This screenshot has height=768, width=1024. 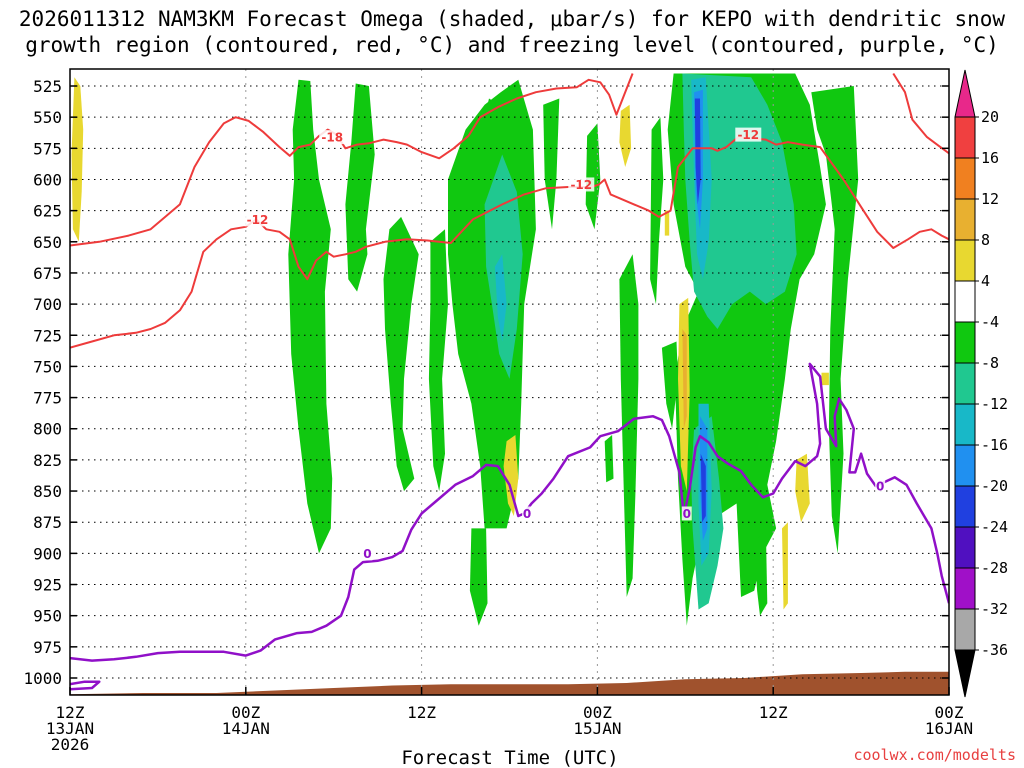 I want to click on colorbar-tick-label: -8, so click(x=990, y=363).